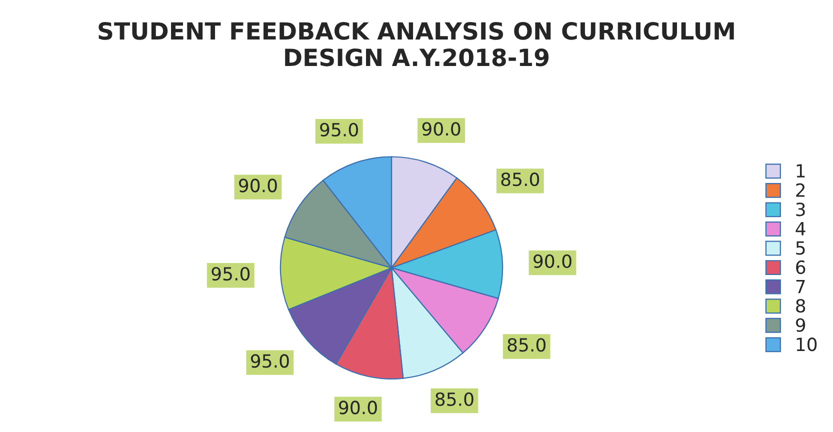 The width and height of the screenshot is (833, 432). I want to click on legend-label: 4, so click(801, 229).